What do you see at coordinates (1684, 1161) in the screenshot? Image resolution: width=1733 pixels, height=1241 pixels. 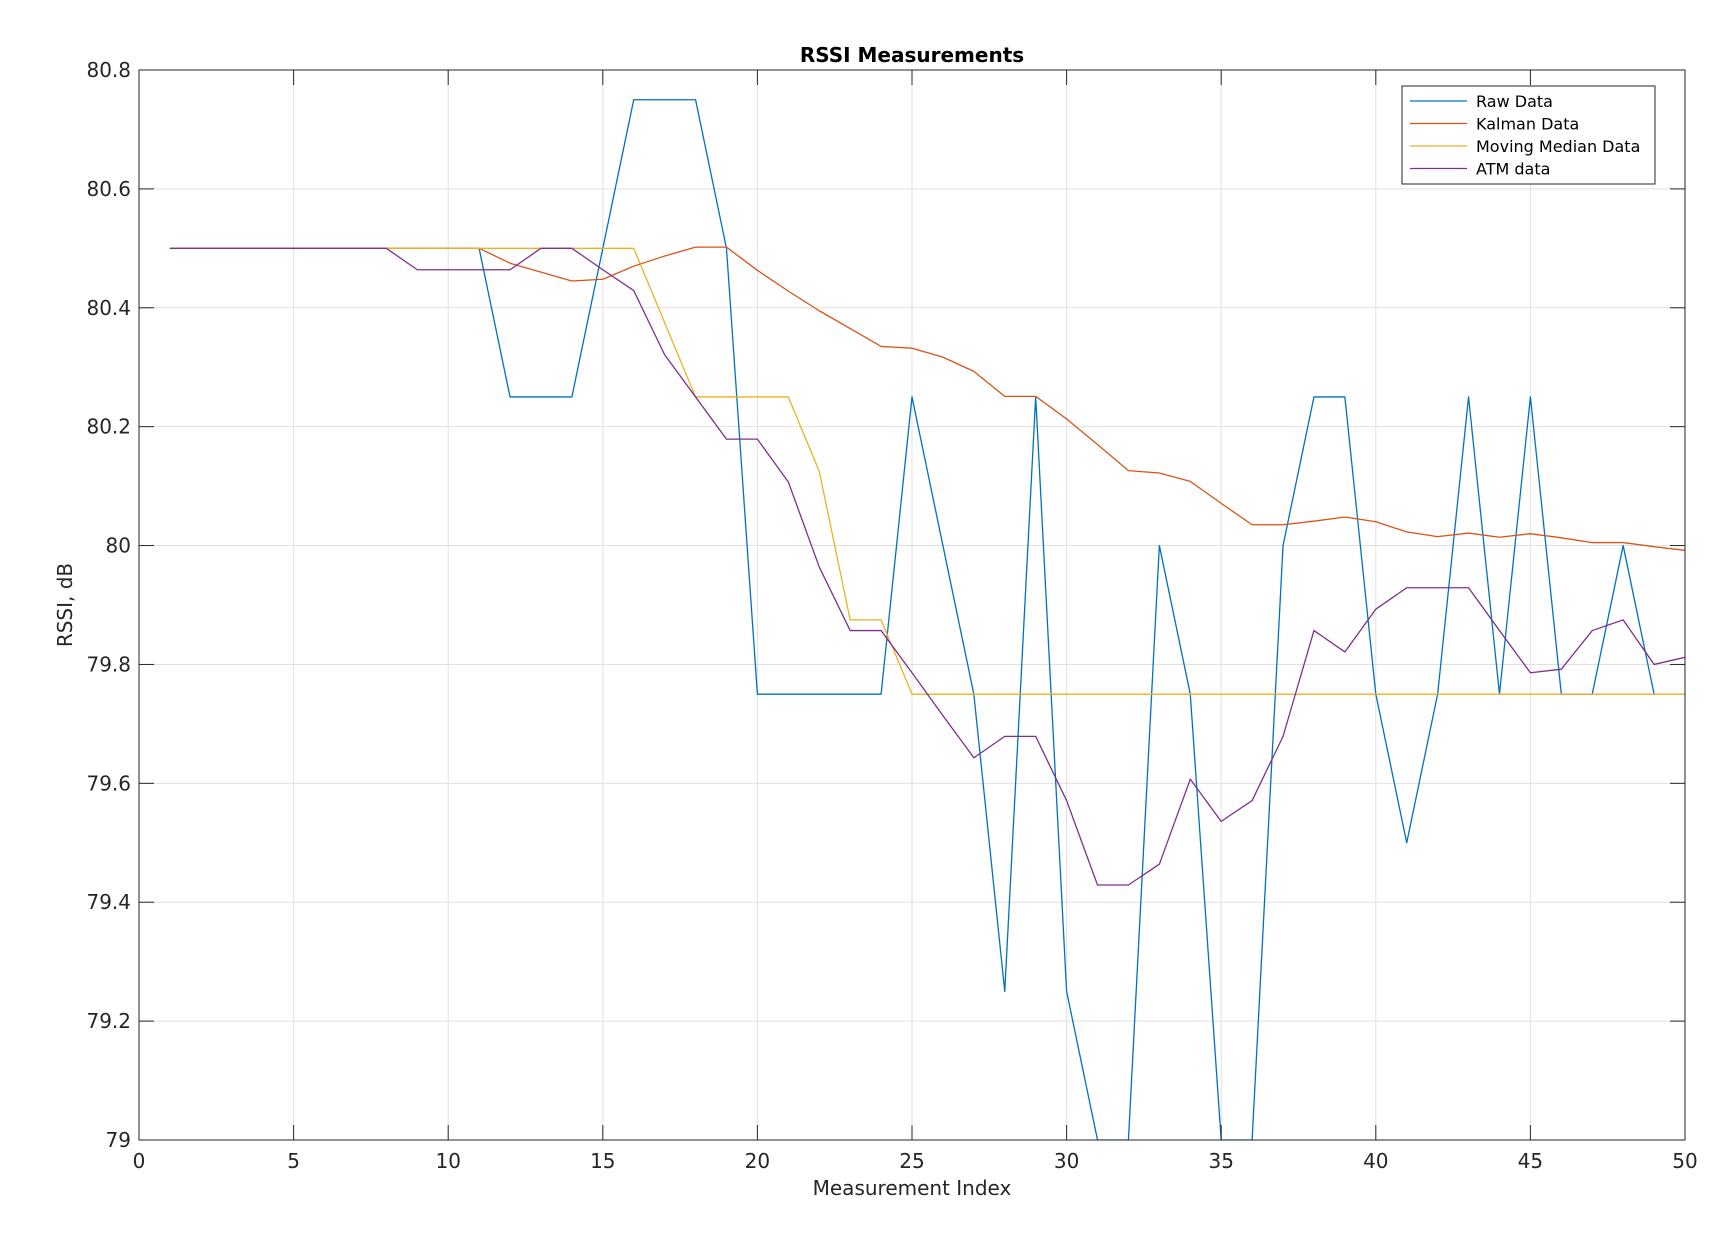 I see `x-tick-label: 50` at bounding box center [1684, 1161].